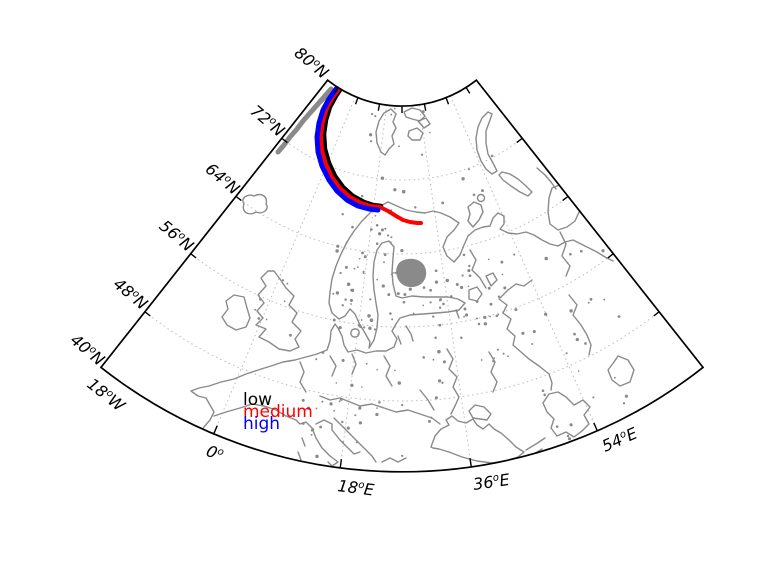 The width and height of the screenshot is (778, 583). What do you see at coordinates (257, 400) in the screenshot?
I see `legend-item-low: low` at bounding box center [257, 400].